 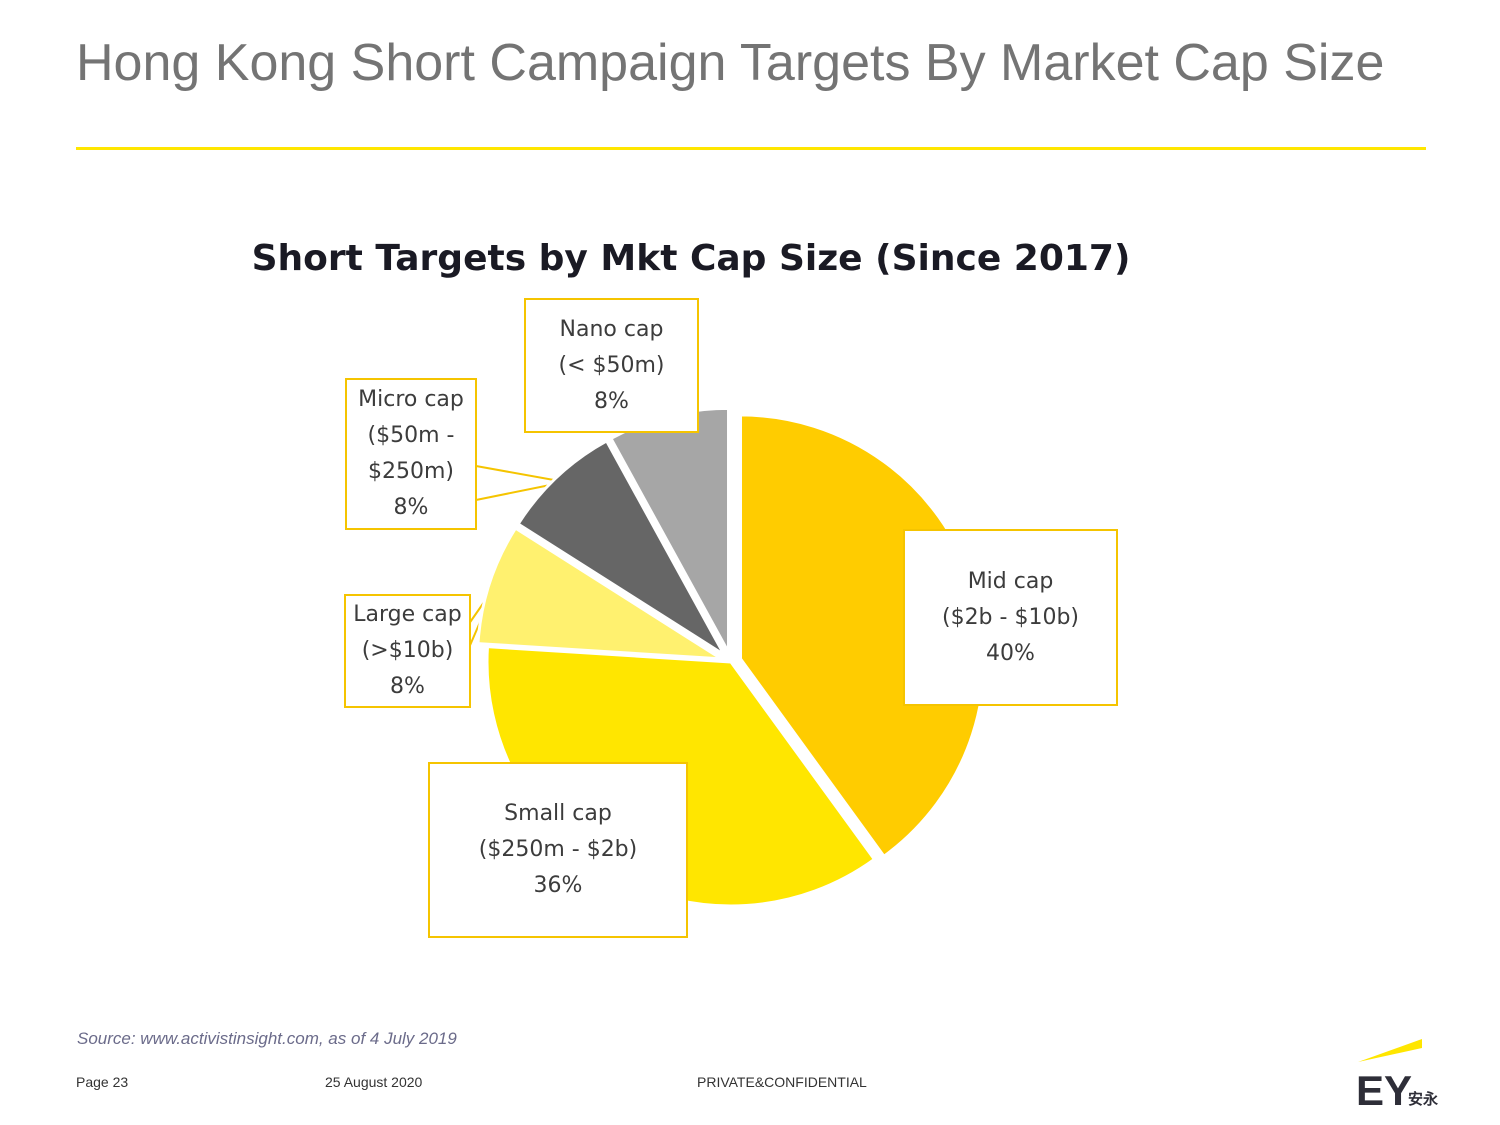 What do you see at coordinates (410, 471) in the screenshot?
I see `callout-micro-cap-range-line2: $250m)` at bounding box center [410, 471].